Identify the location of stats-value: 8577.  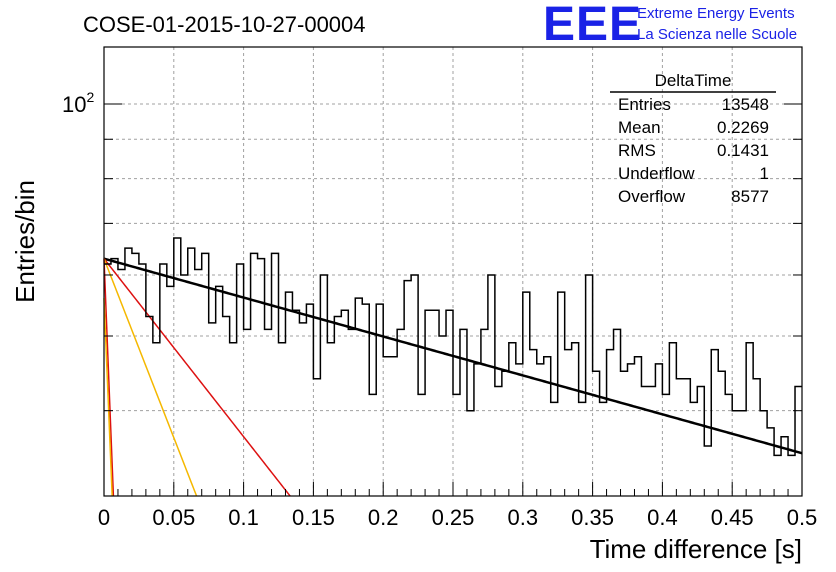
(750, 196).